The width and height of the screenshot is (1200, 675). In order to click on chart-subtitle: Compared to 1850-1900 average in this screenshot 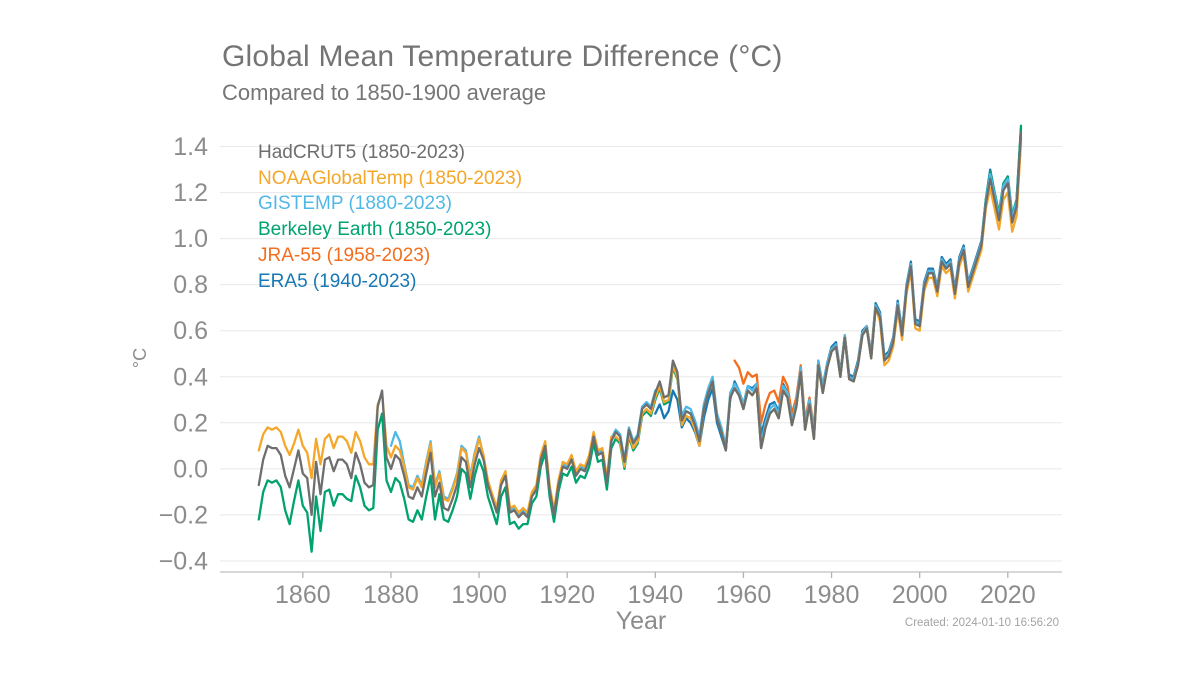, I will do `click(384, 92)`.